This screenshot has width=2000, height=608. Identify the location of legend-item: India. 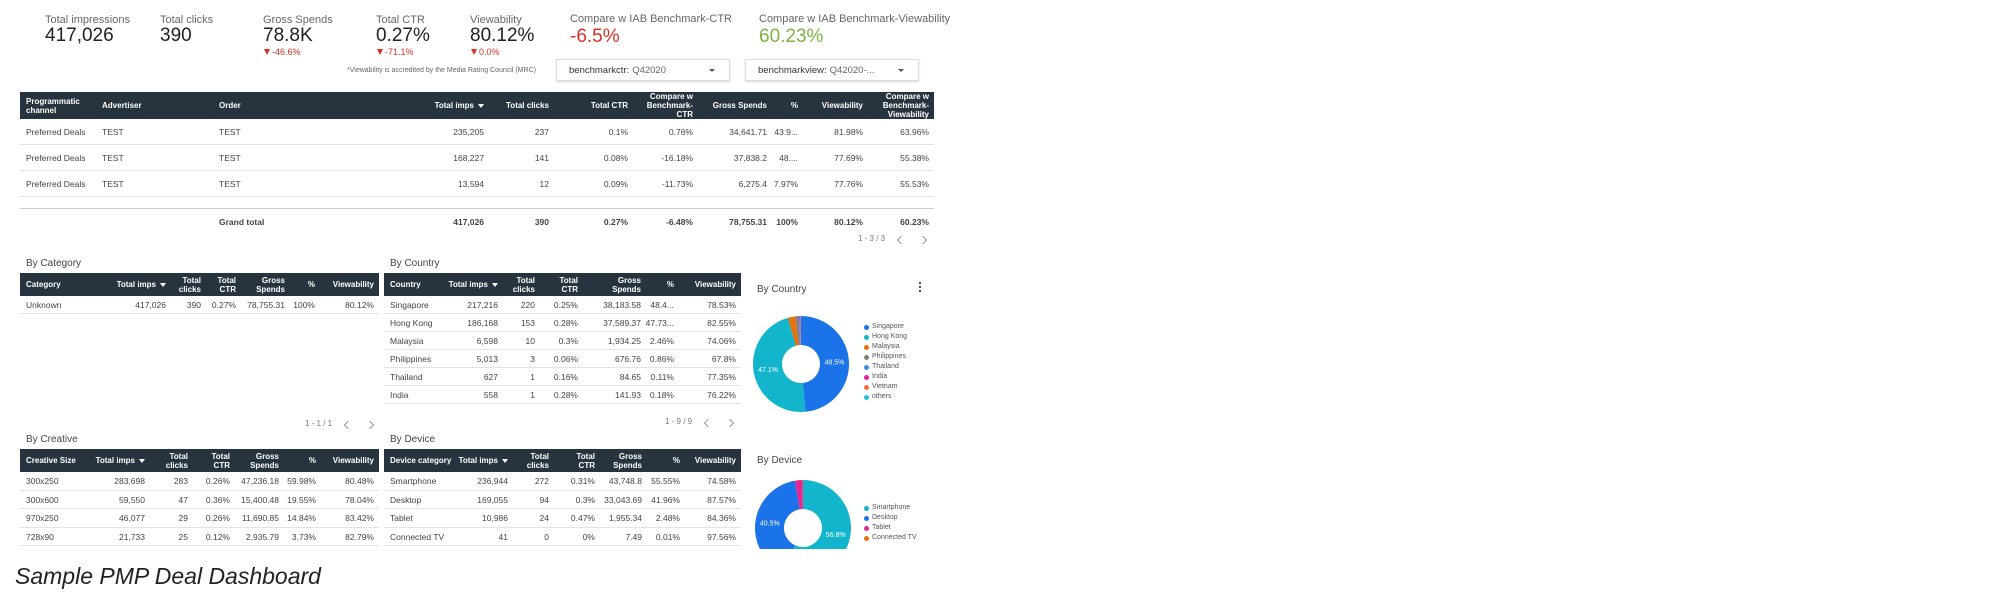
(875, 376).